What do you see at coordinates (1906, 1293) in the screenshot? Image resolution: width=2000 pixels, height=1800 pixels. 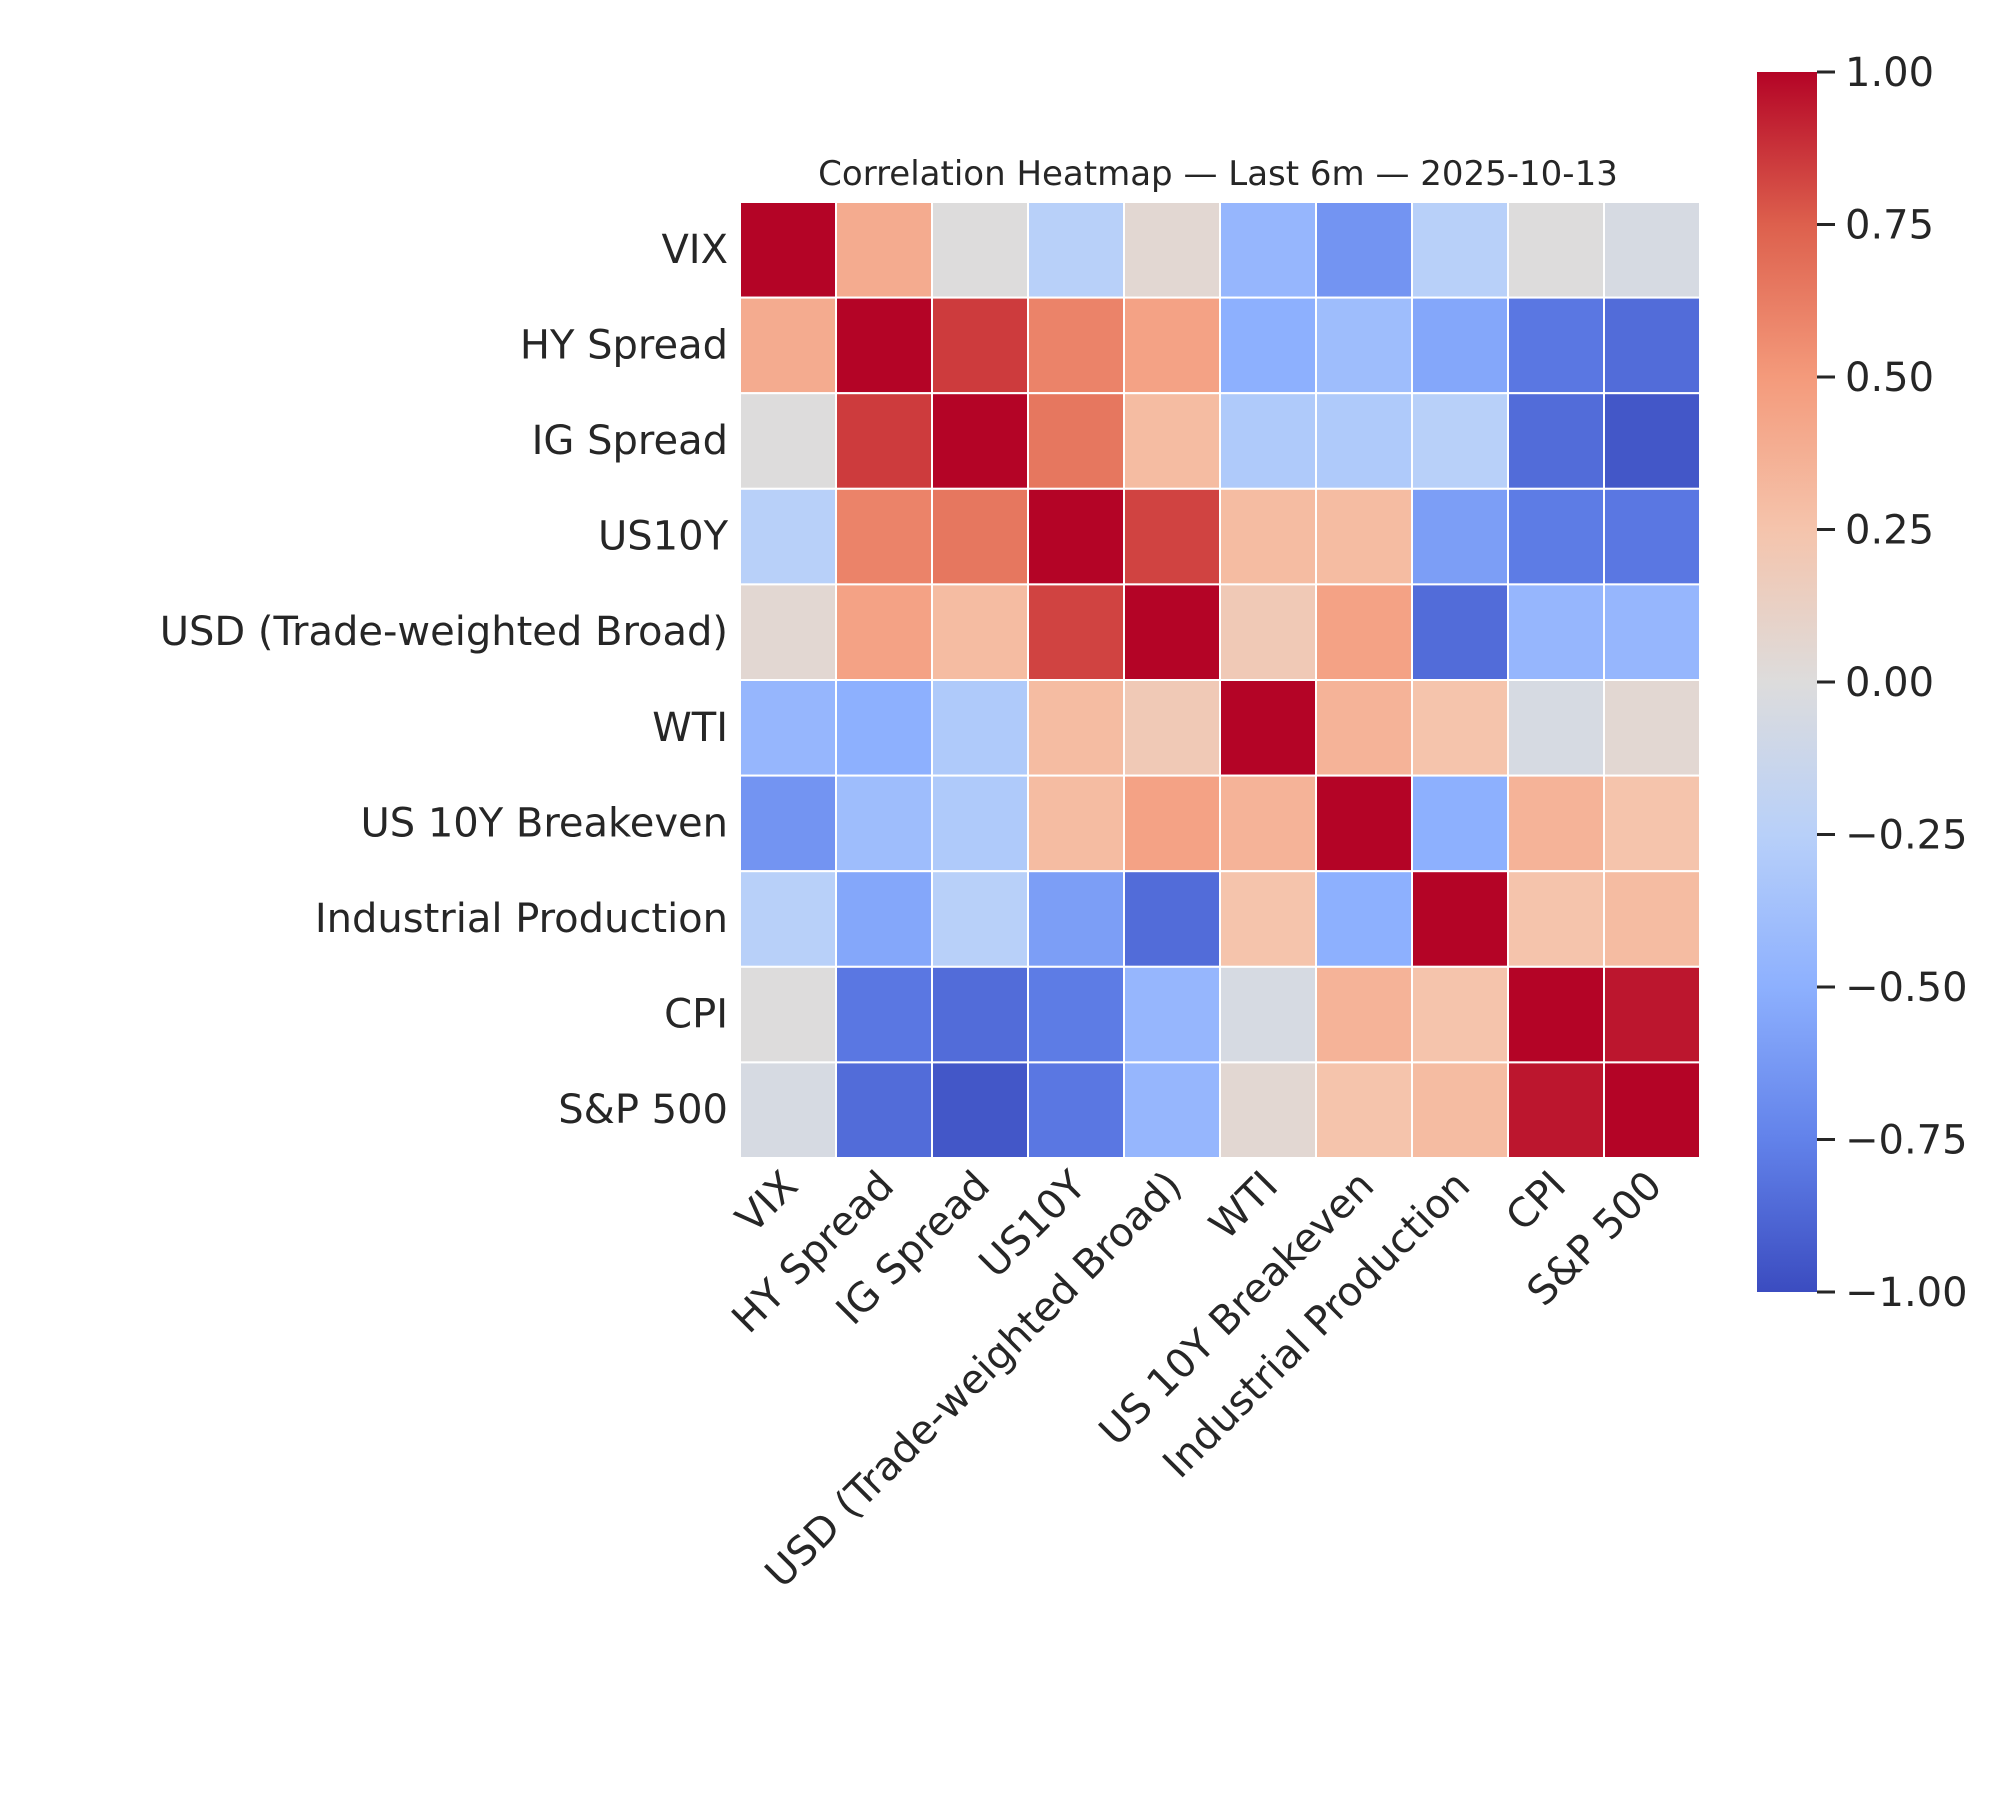 I see `colorbar-tick-label: −1.00` at bounding box center [1906, 1293].